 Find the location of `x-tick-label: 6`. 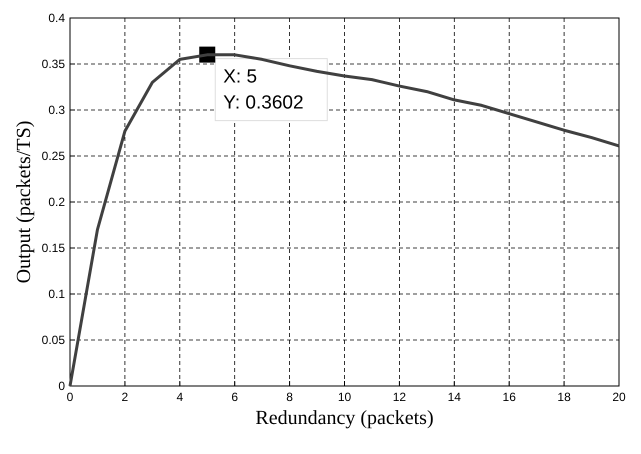

x-tick-label: 6 is located at coordinates (234, 397).